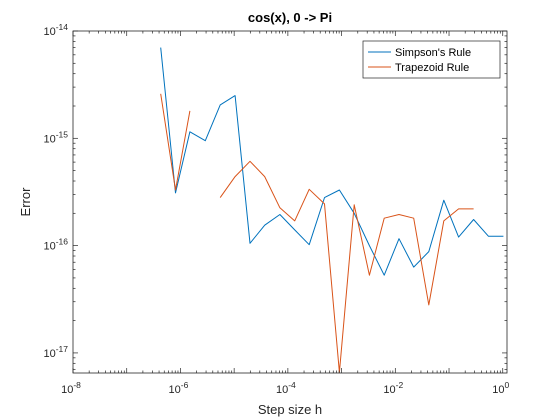 This screenshot has width=560, height=420. I want to click on x-tick-label-4: 10⁰, so click(500, 388).